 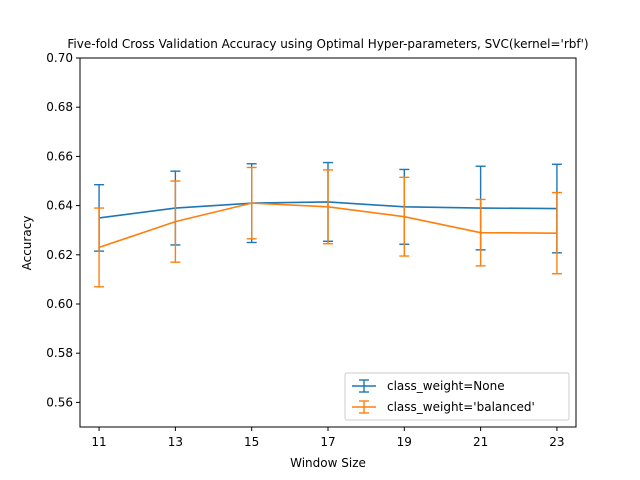 I want to click on legend: class_weight=None class_weight='balanced', so click(x=457, y=396).